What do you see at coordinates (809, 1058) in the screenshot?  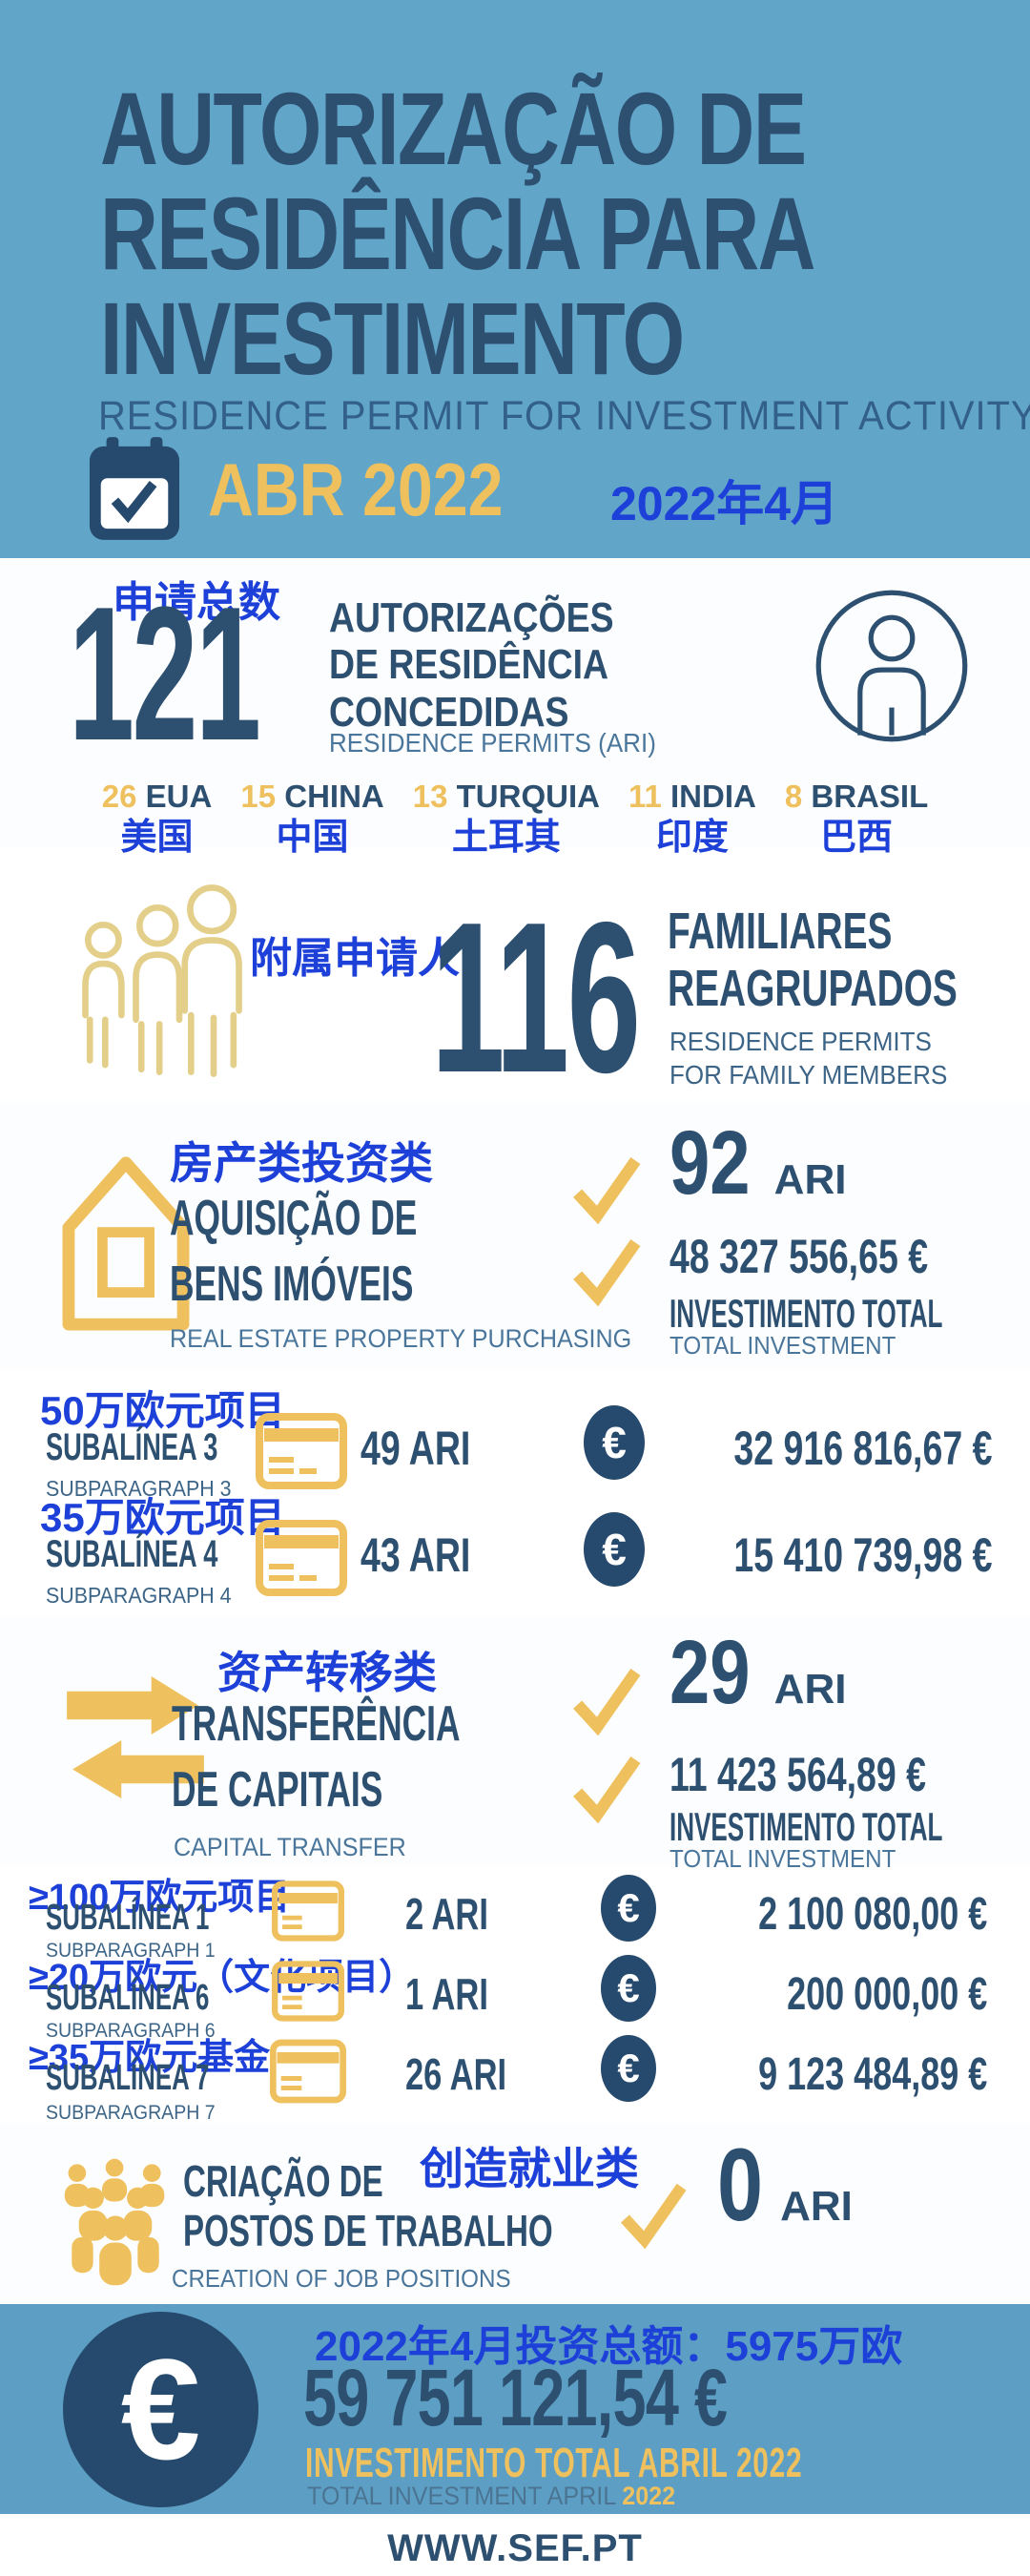 I see `family-subtitle: RESIDENCE PERMITS FOR FAMILY MEMBERS` at bounding box center [809, 1058].